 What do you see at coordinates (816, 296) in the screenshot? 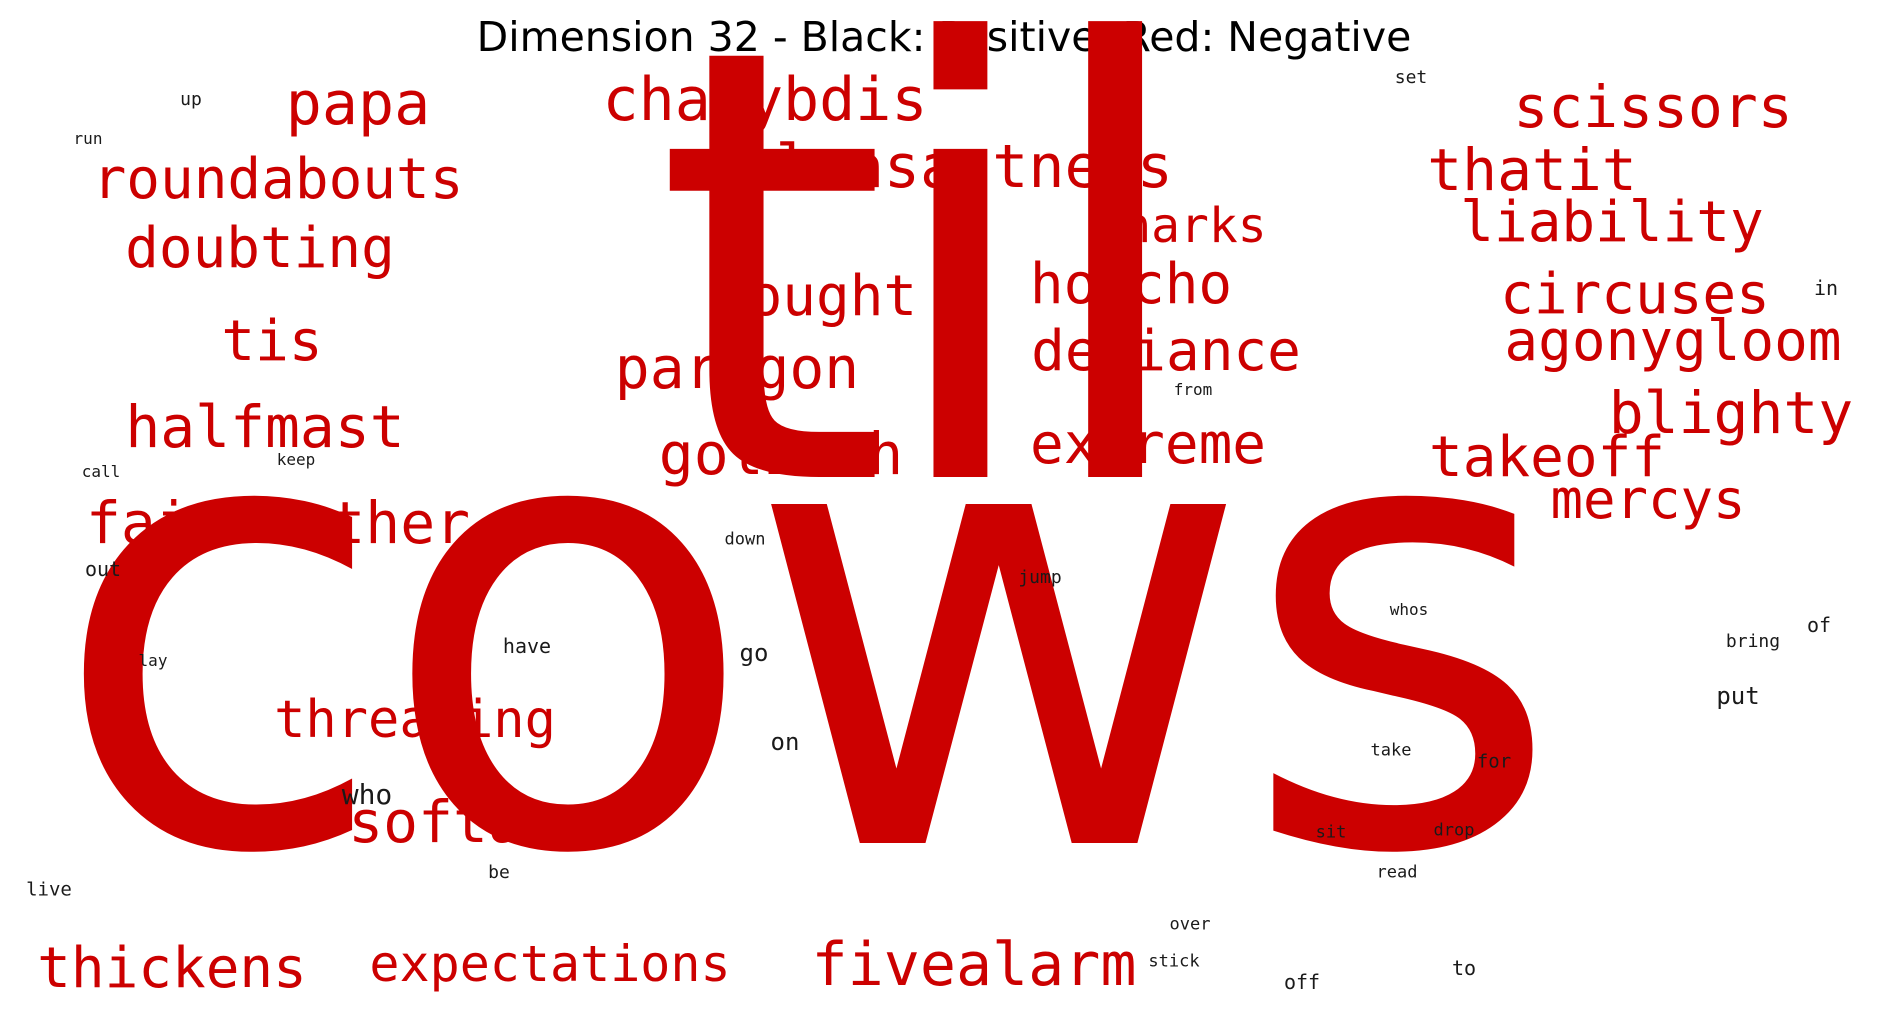
I see `negative-word-nought: nought` at bounding box center [816, 296].